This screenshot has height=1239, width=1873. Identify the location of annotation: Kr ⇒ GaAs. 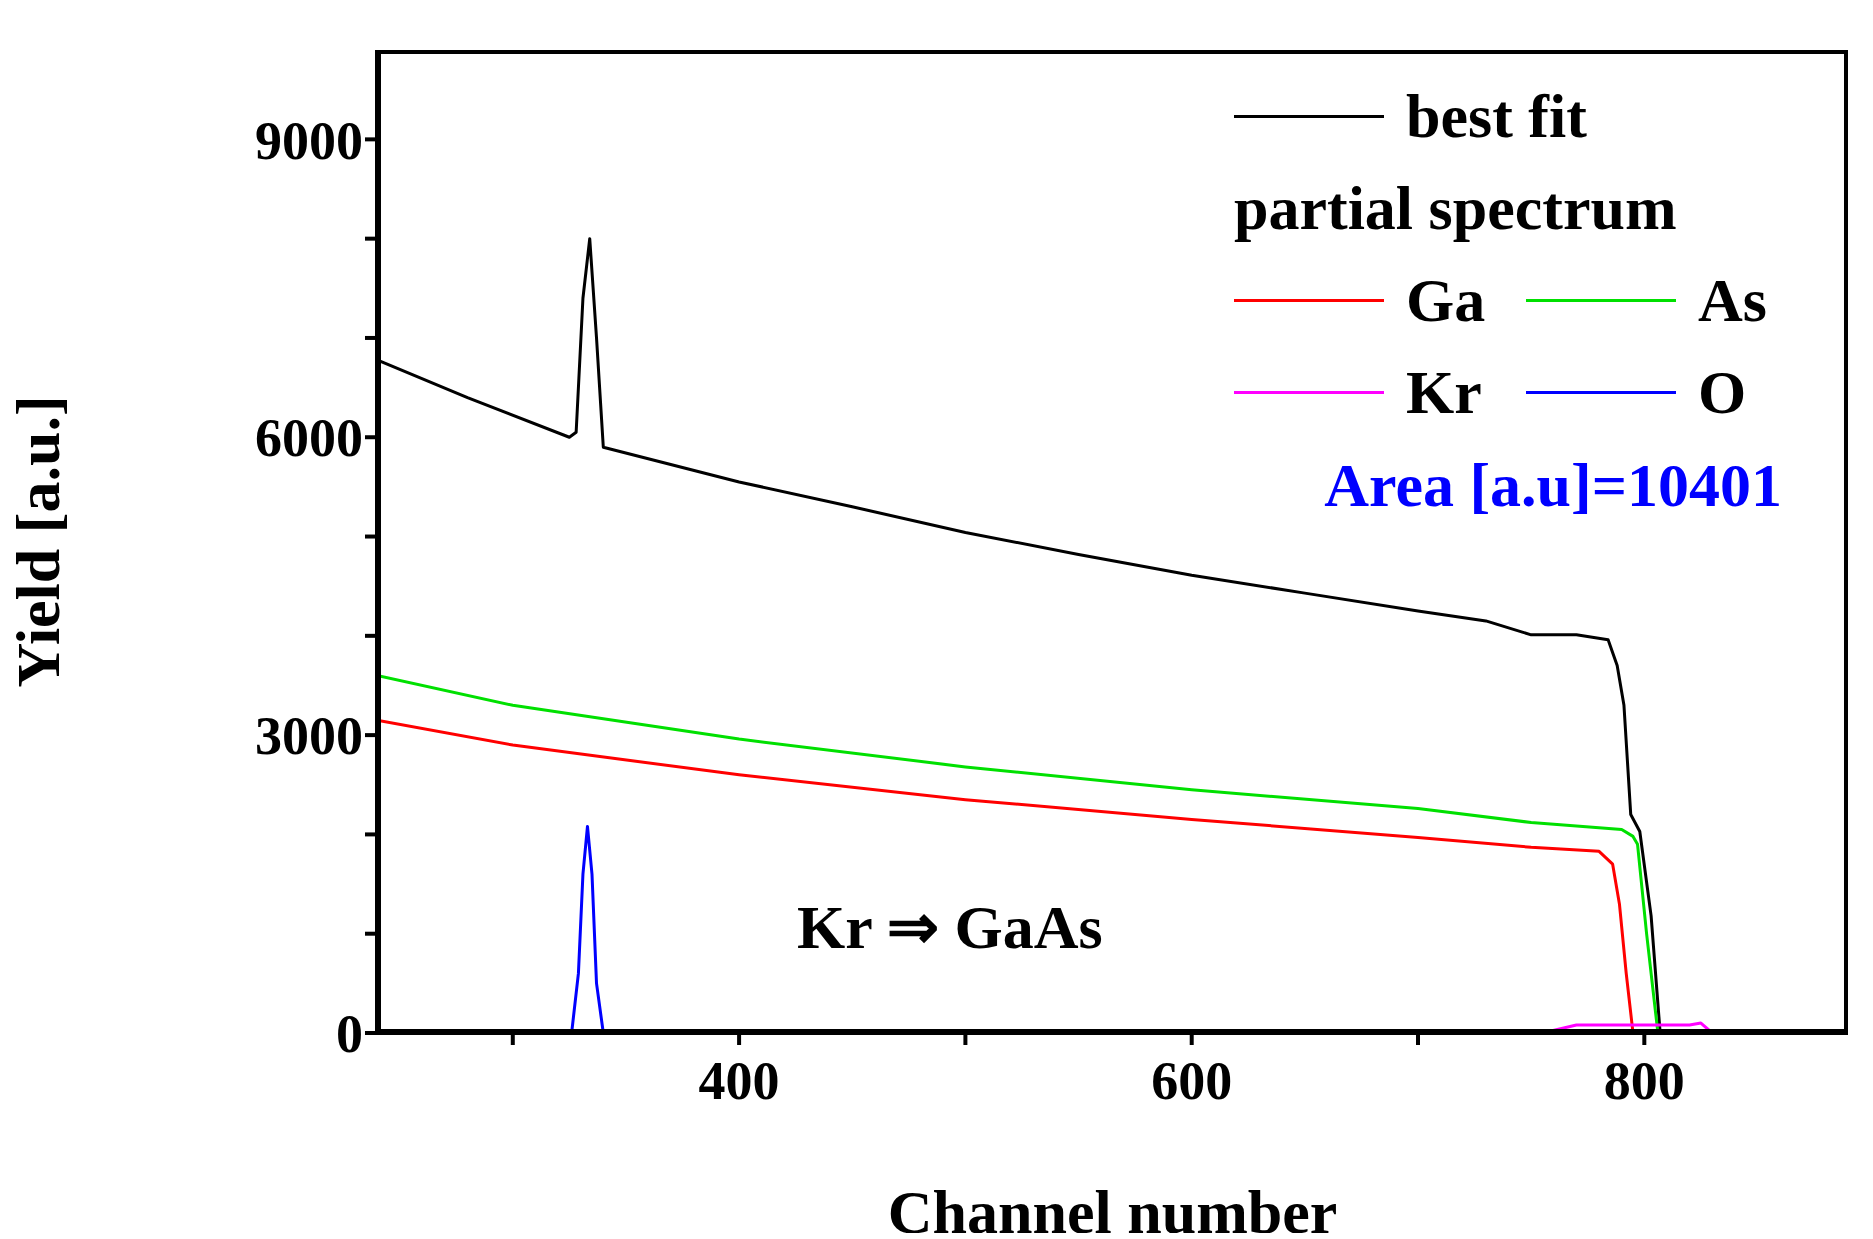
(950, 927).